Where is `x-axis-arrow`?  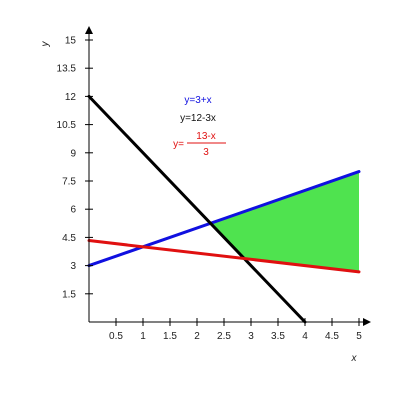 x-axis-arrow is located at coordinates (367, 322).